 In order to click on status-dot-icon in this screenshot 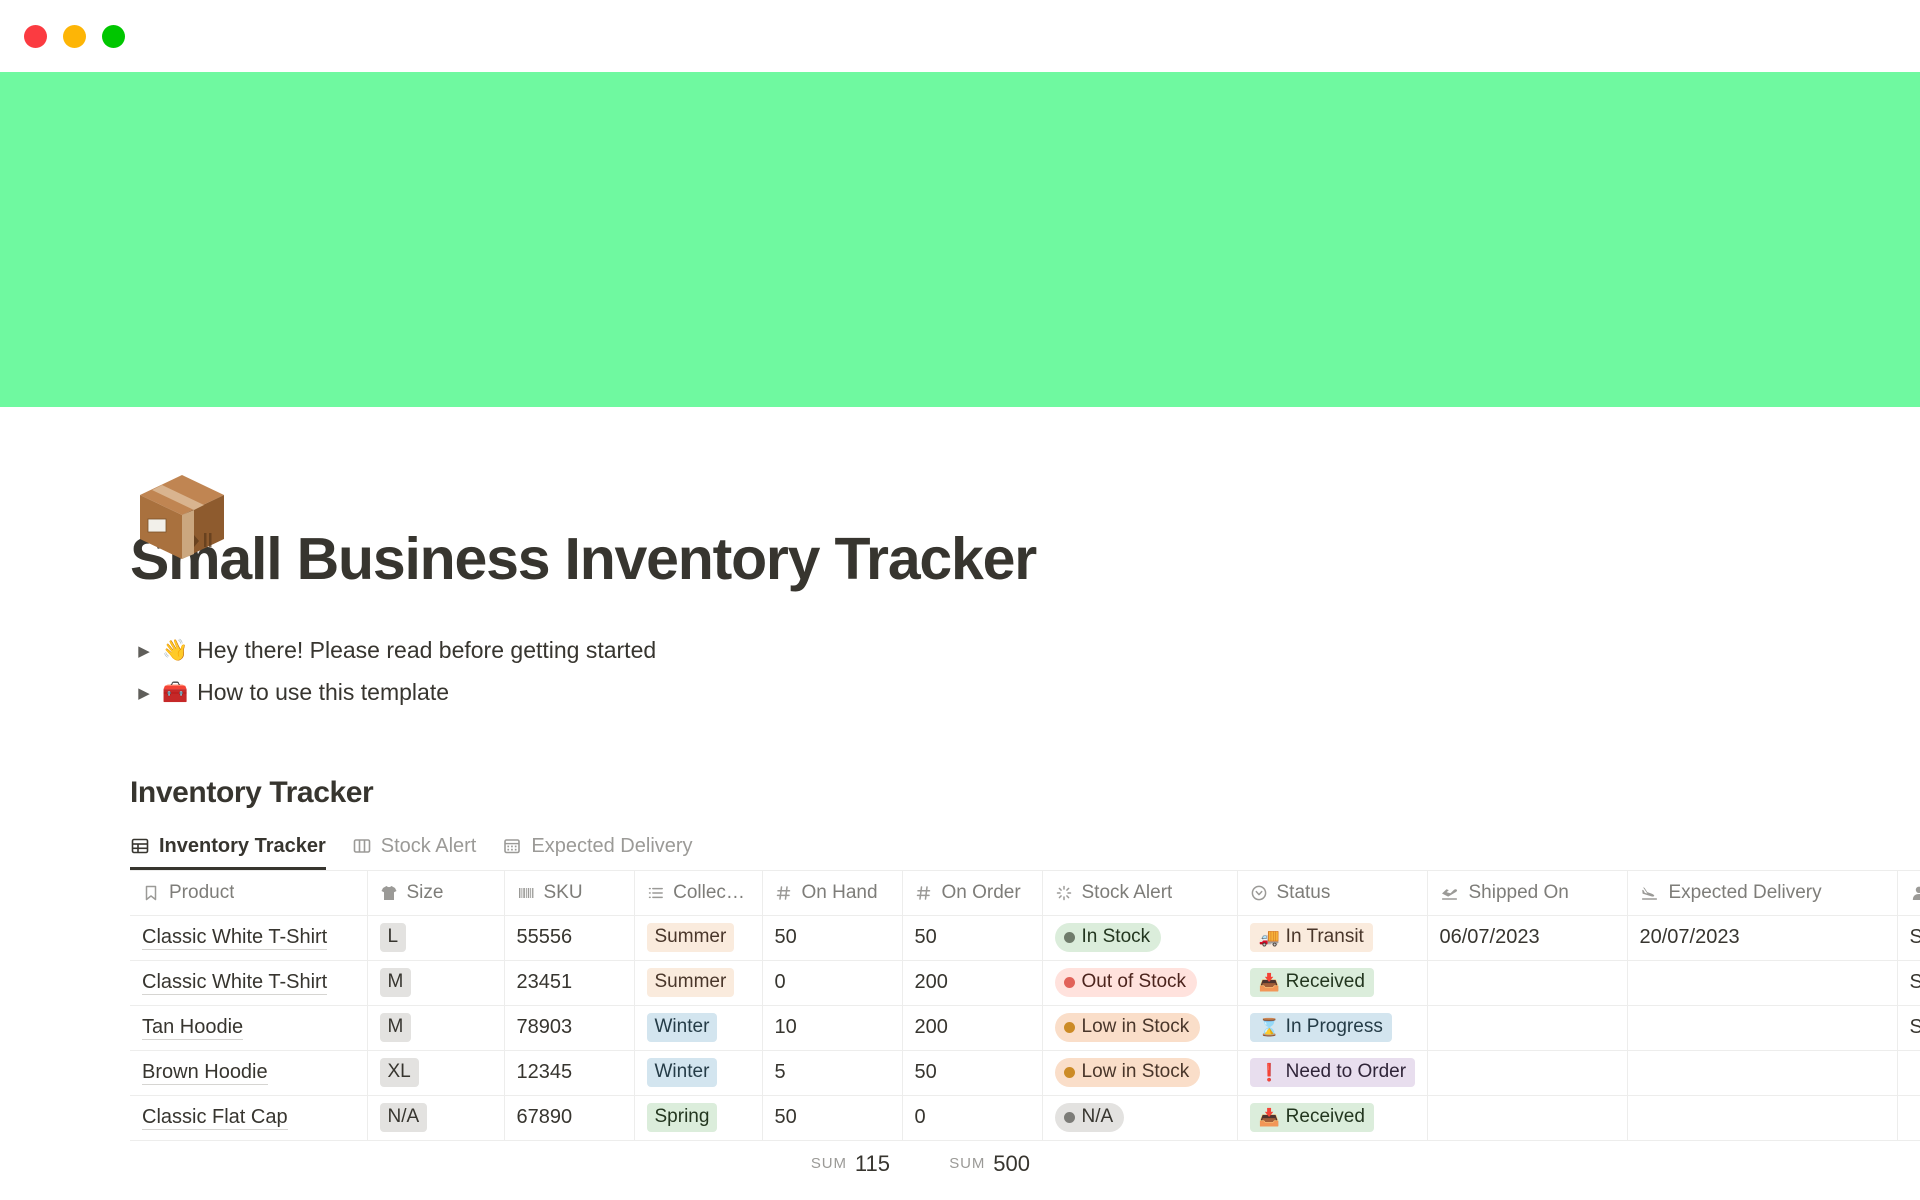, I will do `click(1069, 1027)`.